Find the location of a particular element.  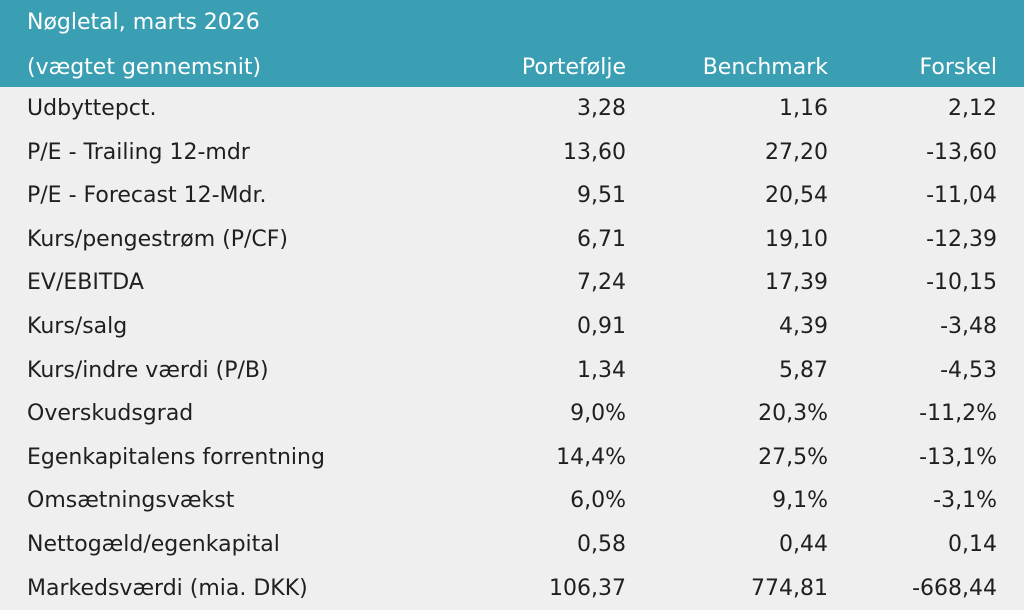

benchmark-value: 19,10 is located at coordinates (796, 239).